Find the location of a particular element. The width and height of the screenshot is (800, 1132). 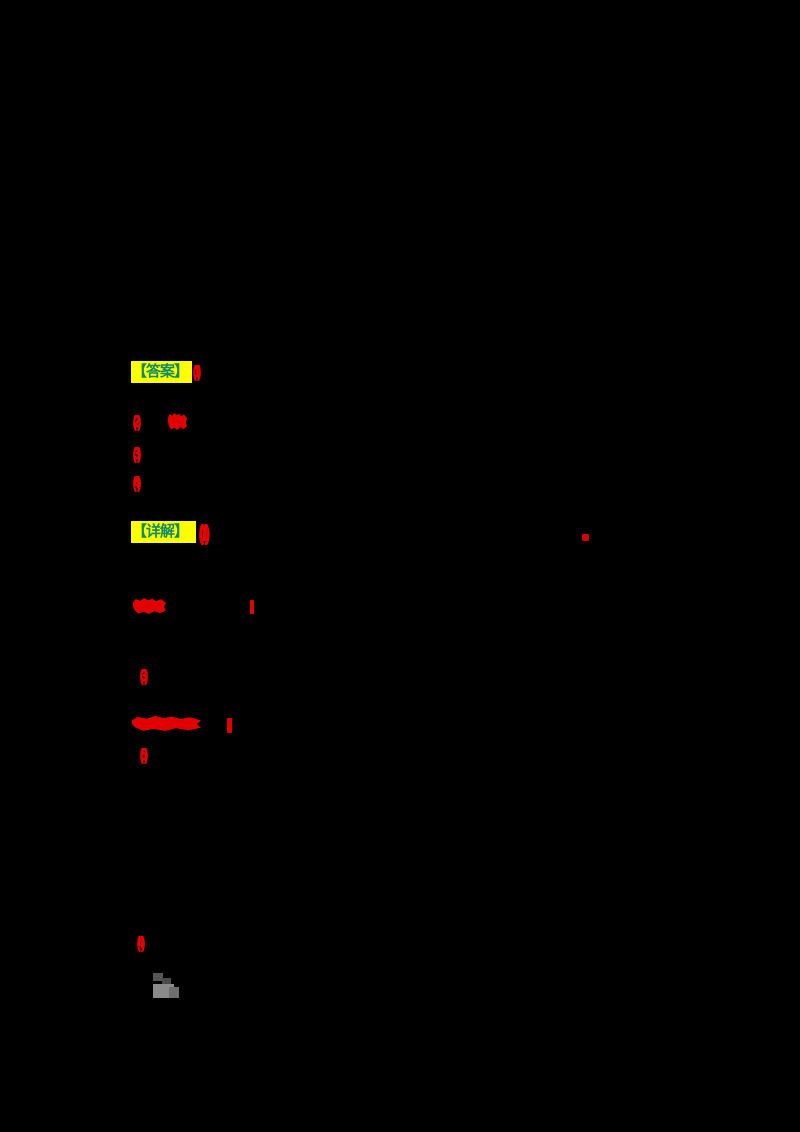

detail-item-5-number: (5) is located at coordinates (144, 754).